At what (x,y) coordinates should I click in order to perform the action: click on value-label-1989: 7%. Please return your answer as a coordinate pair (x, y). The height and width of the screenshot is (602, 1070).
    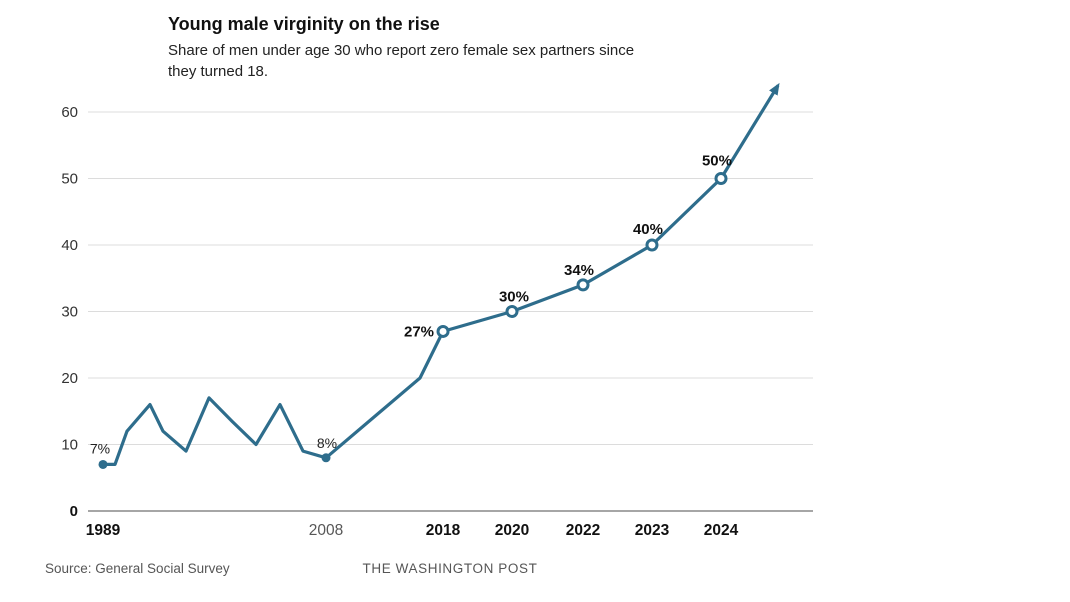
    Looking at the image, I should click on (100, 448).